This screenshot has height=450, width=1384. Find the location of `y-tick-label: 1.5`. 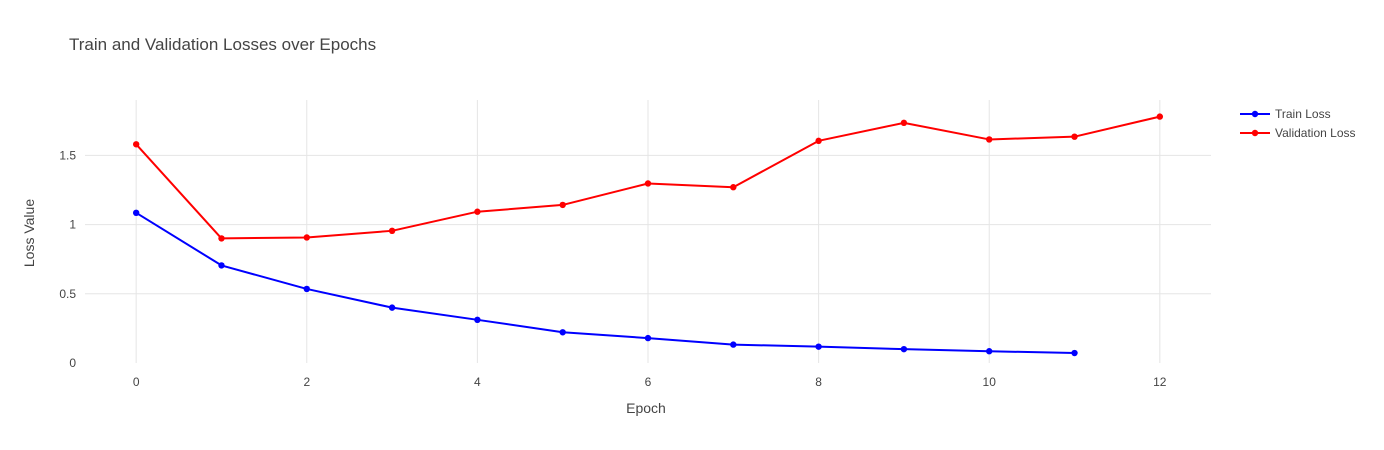

y-tick-label: 1.5 is located at coordinates (67, 155).